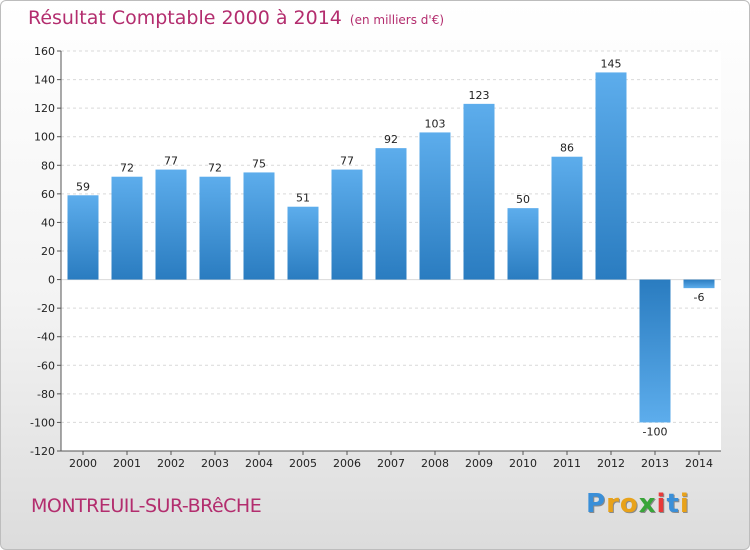 The height and width of the screenshot is (550, 750). Describe the element at coordinates (567, 218) in the screenshot. I see `bar-2011` at that location.